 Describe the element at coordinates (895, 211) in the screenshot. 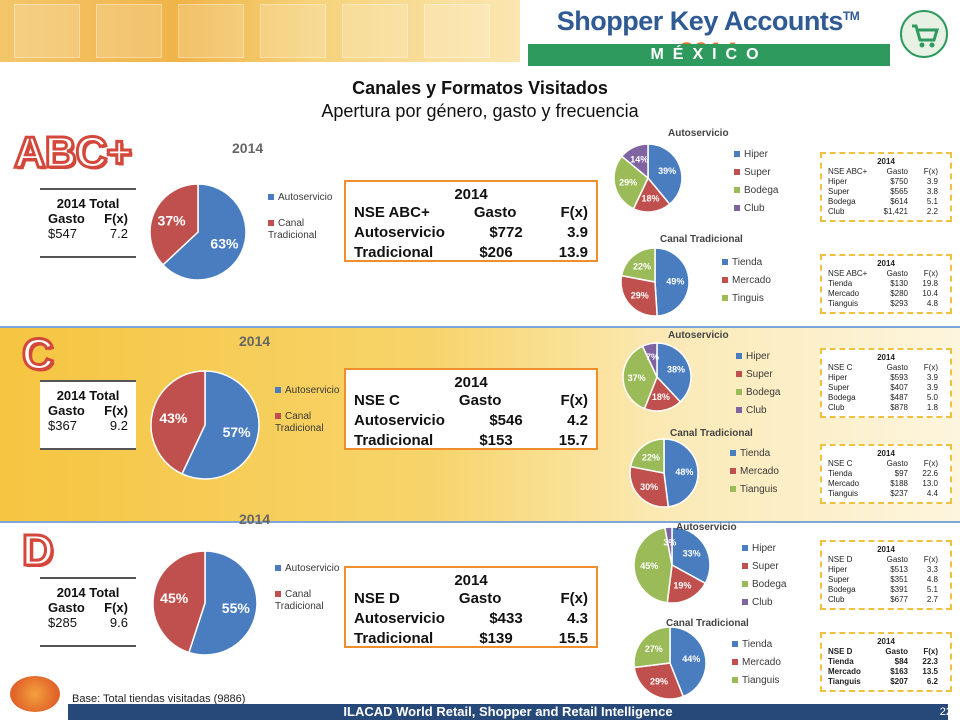

I see `table-cell: $1,421` at that location.